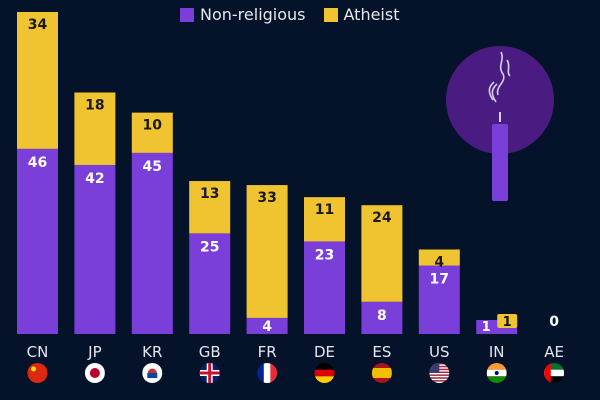  I want to click on bar-non-religious-fr, so click(267, 325).